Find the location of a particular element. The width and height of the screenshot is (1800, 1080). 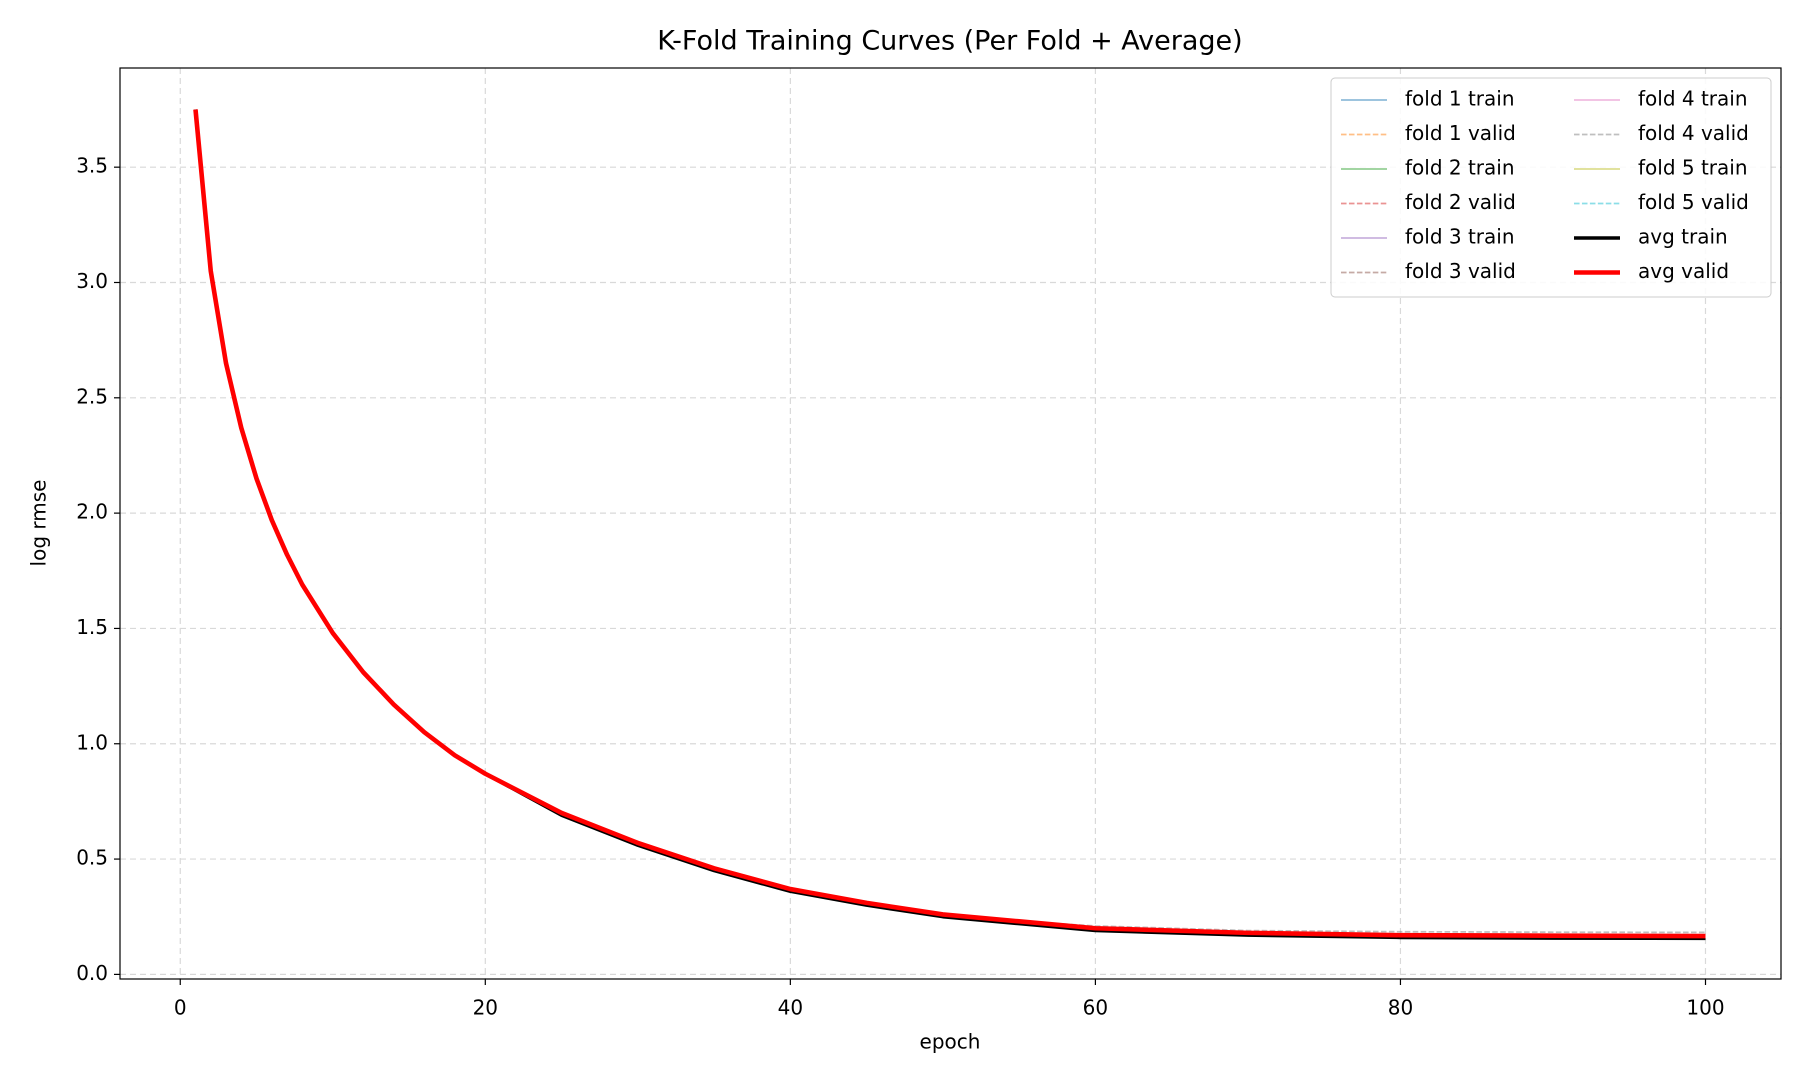

legend-box is located at coordinates (1551, 187).